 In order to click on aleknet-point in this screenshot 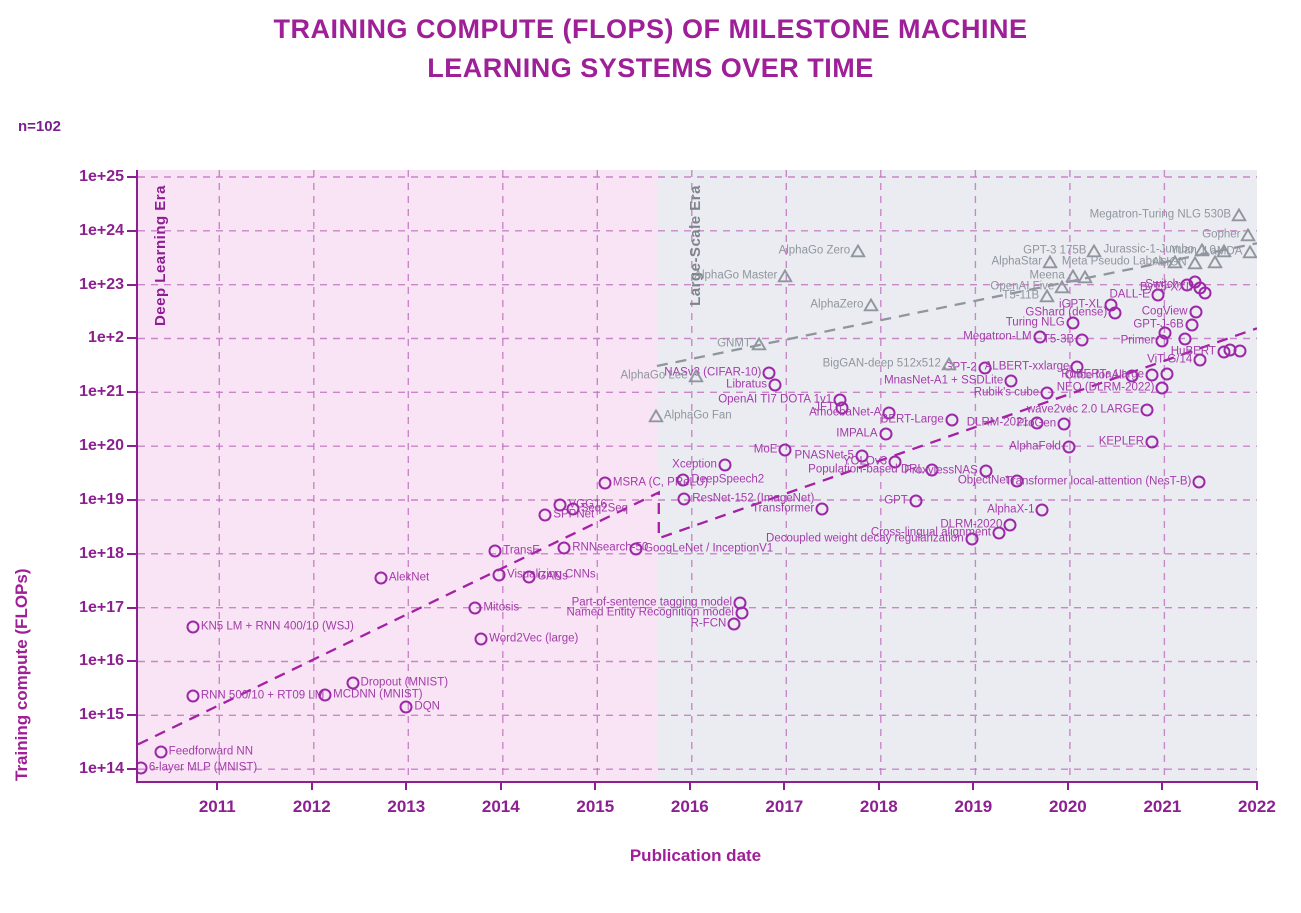, I will do `click(381, 578)`.